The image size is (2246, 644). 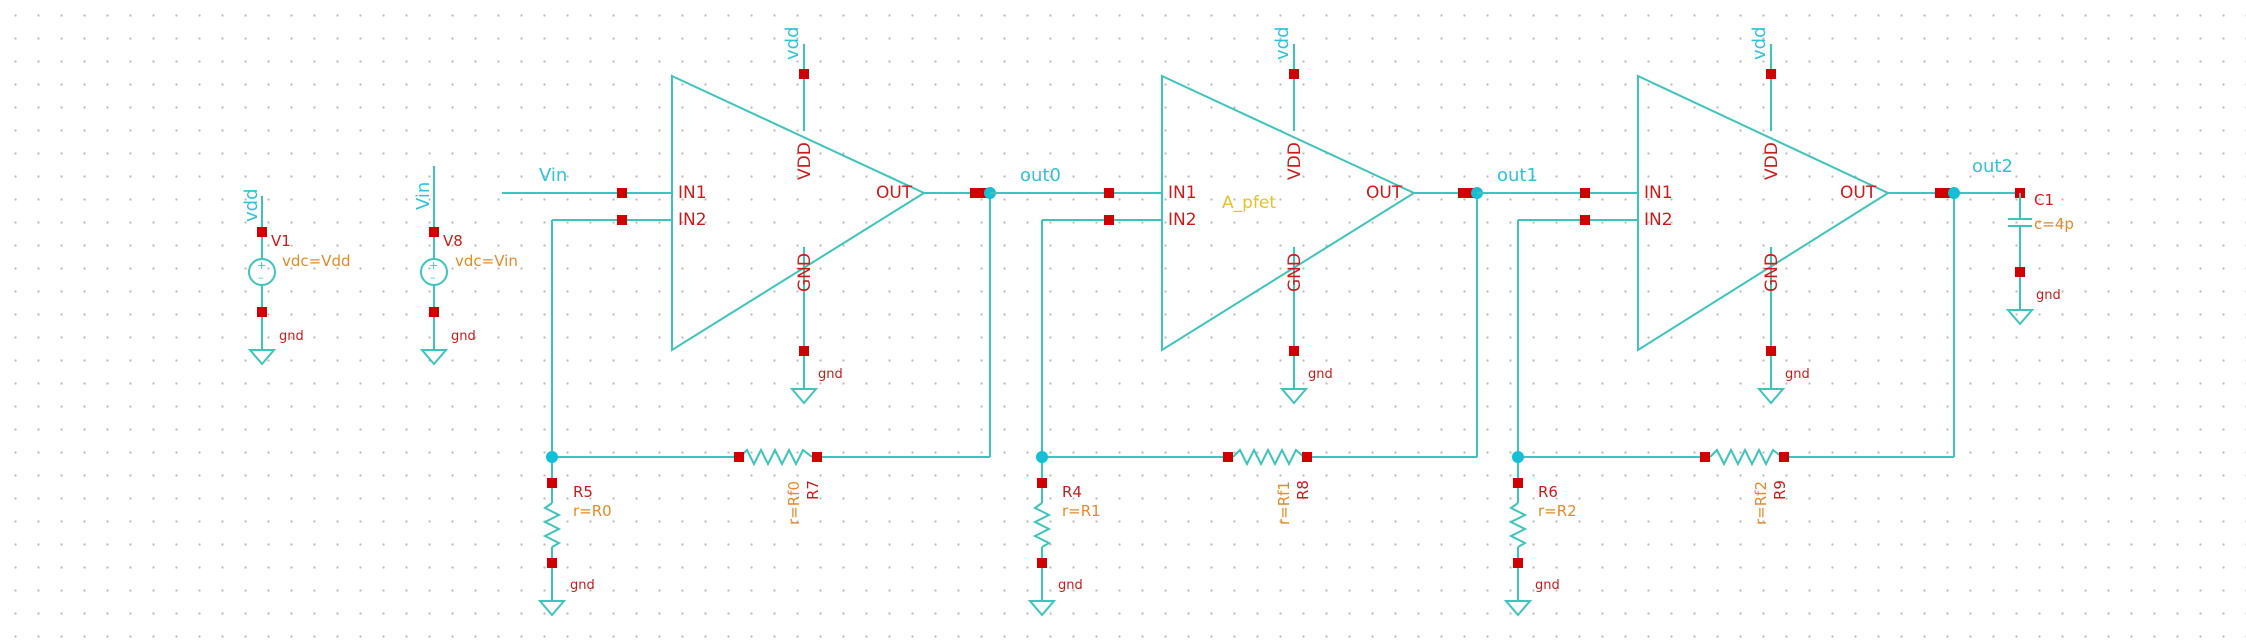 What do you see at coordinates (1548, 492) in the screenshot?
I see `resistor-name: R6` at bounding box center [1548, 492].